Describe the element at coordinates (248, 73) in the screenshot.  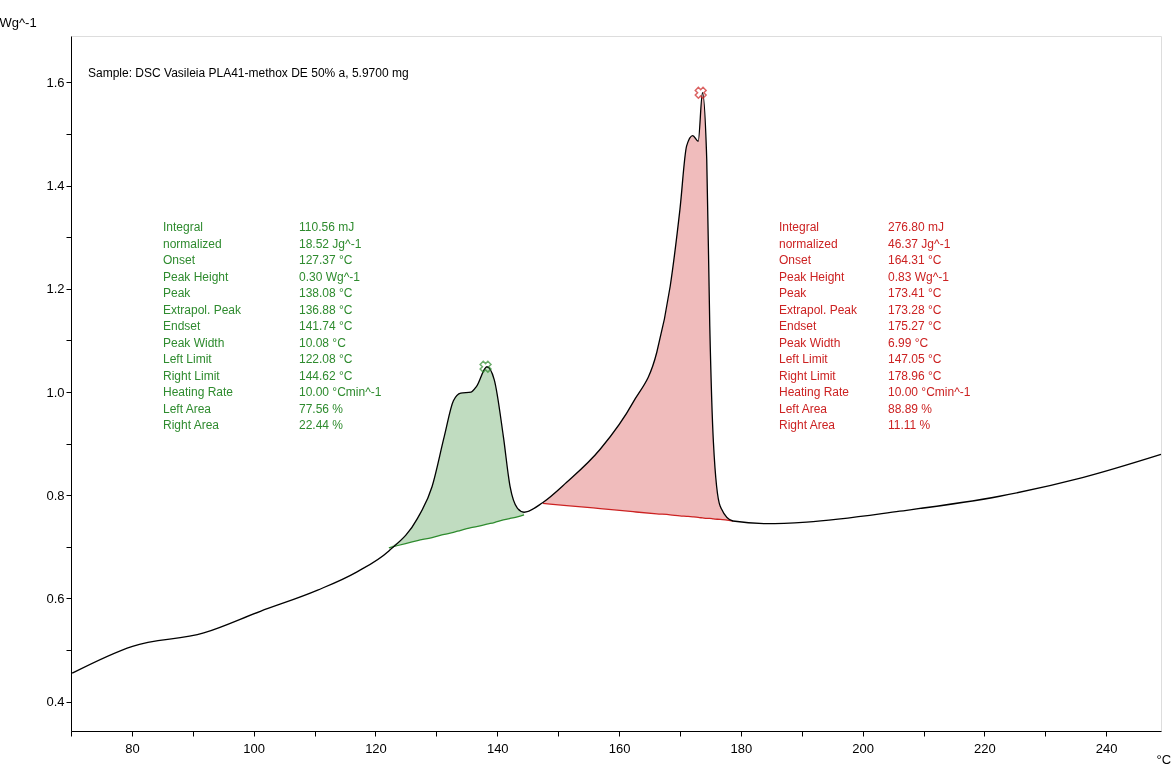
I see `annotation: Sample: DSC Vasileia PLA41-methox DE 50% a, 5.9700 mg` at that location.